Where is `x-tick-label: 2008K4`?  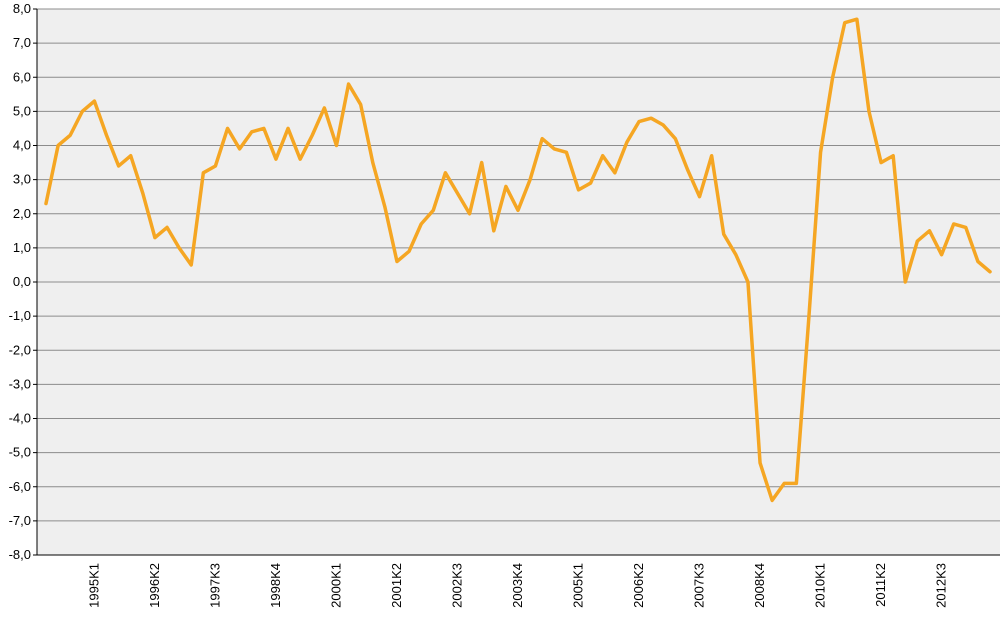
x-tick-label: 2008K4 is located at coordinates (759, 585).